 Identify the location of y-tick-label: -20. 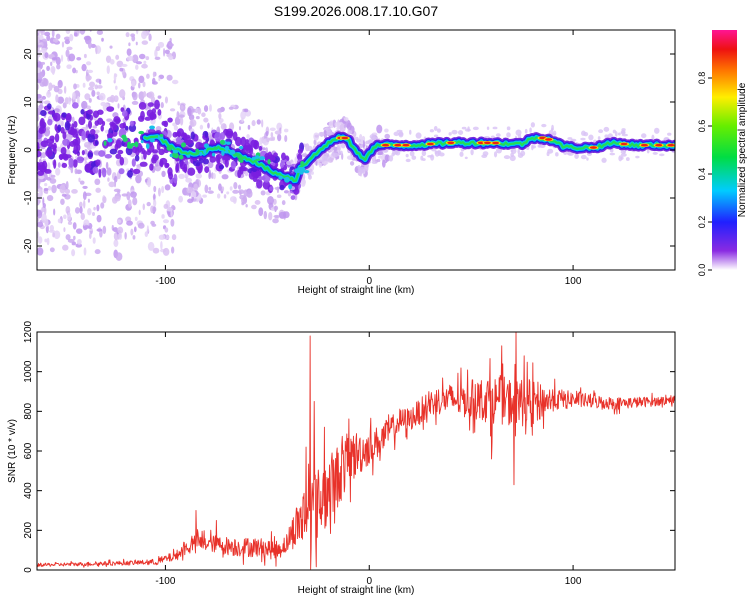
(28, 245).